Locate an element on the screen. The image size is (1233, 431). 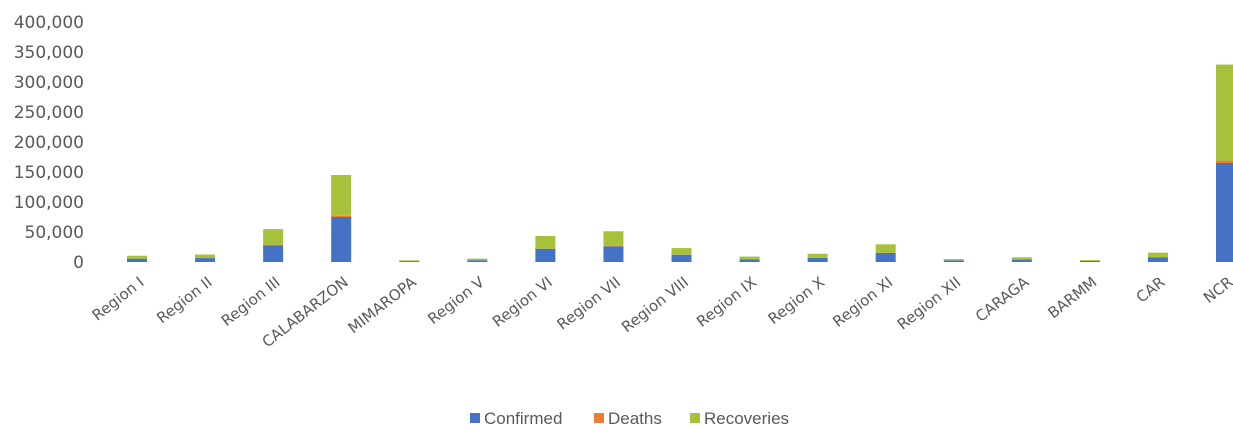
y-tick-label: 100,000 is located at coordinates (49, 203).